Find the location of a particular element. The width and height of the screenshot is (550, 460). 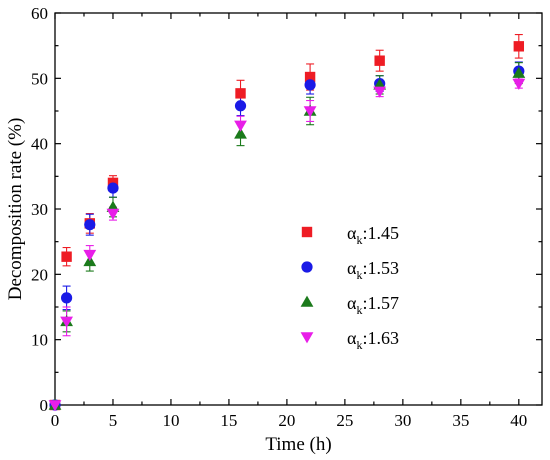

x-tick-label: 5 is located at coordinates (113, 420).